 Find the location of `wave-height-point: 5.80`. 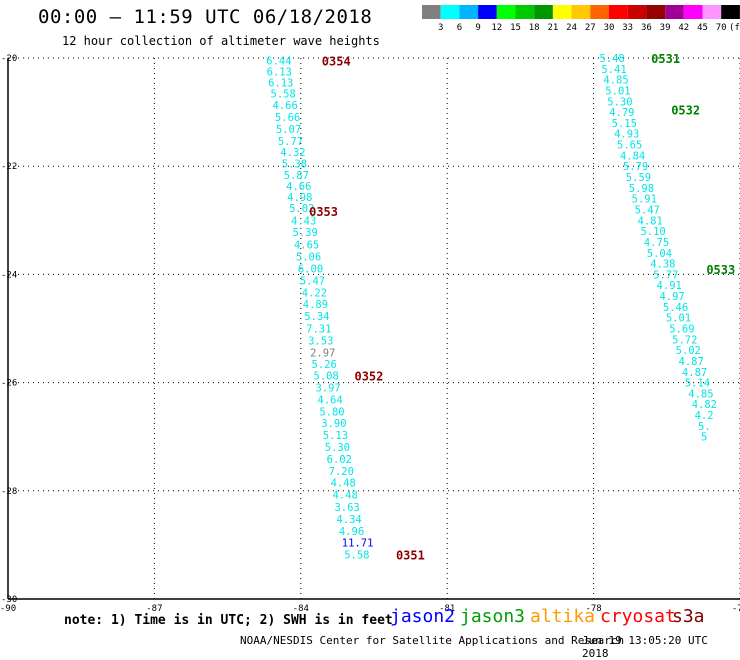

wave-height-point: 5.80 is located at coordinates (331, 412).